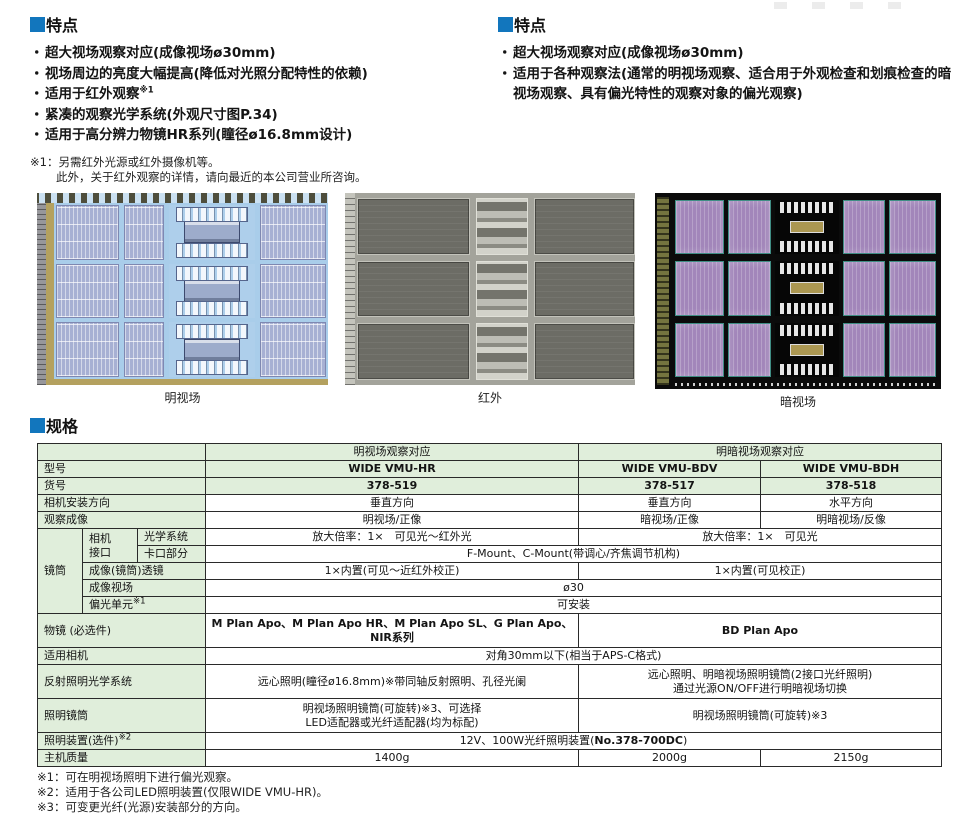 The width and height of the screenshot is (969, 832). I want to click on spec-label-polarizer: 偏光单元※1, so click(144, 605).